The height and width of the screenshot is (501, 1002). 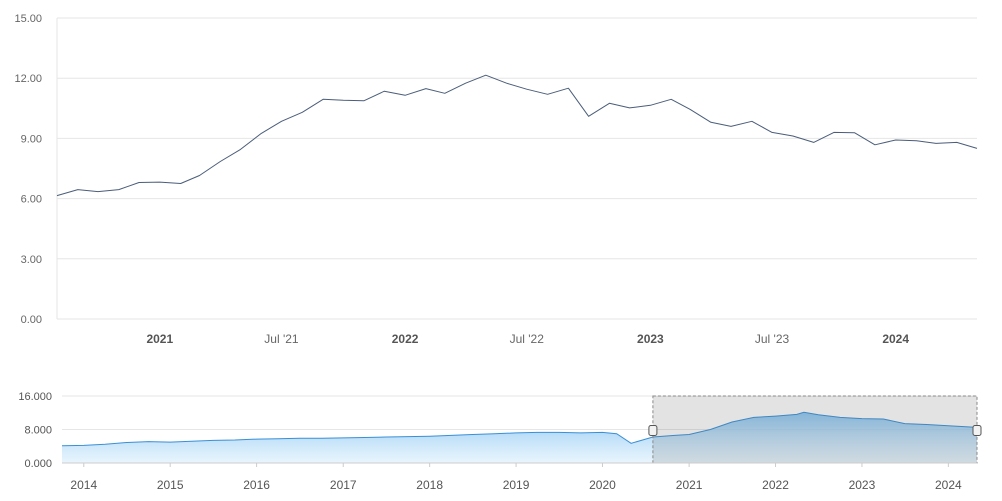 What do you see at coordinates (602, 485) in the screenshot?
I see `navigator-x-tick-label: 2020` at bounding box center [602, 485].